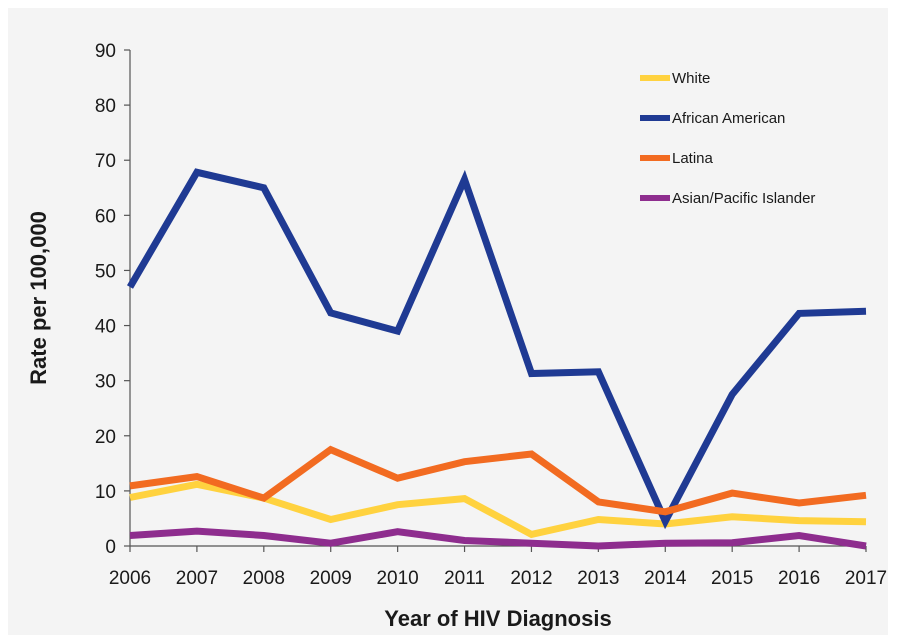  What do you see at coordinates (105, 382) in the screenshot?
I see `y-tick-label: 30` at bounding box center [105, 382].